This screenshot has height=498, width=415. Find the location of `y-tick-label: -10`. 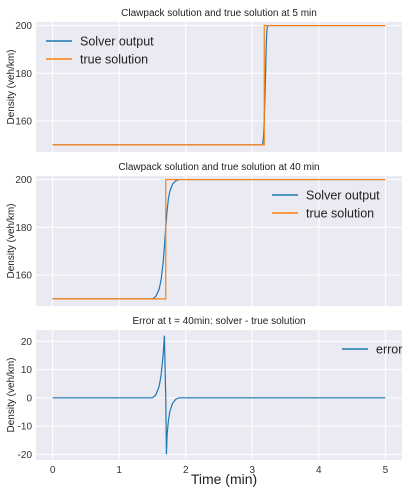

y-tick-label: -10 is located at coordinates (25, 427).